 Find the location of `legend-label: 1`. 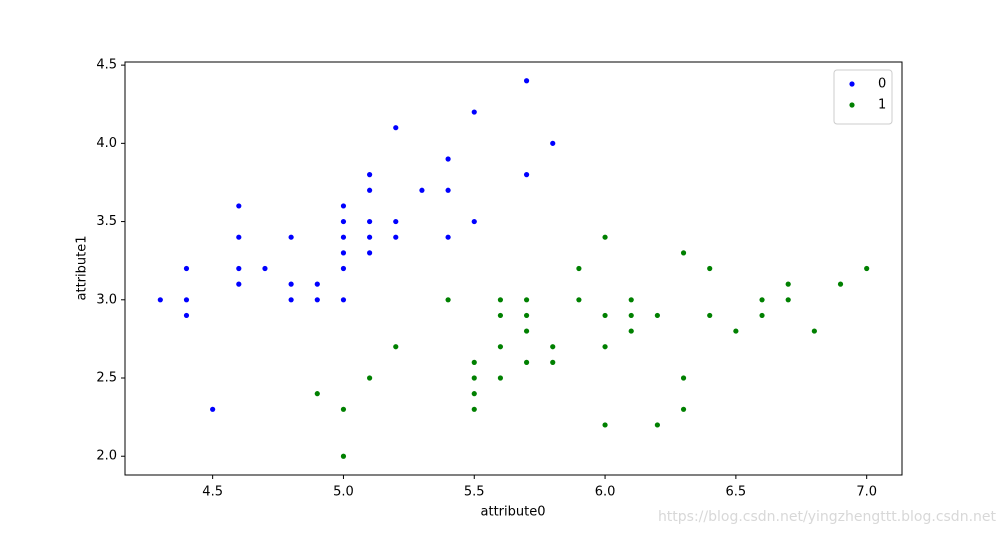

legend-label: 1 is located at coordinates (882, 105).